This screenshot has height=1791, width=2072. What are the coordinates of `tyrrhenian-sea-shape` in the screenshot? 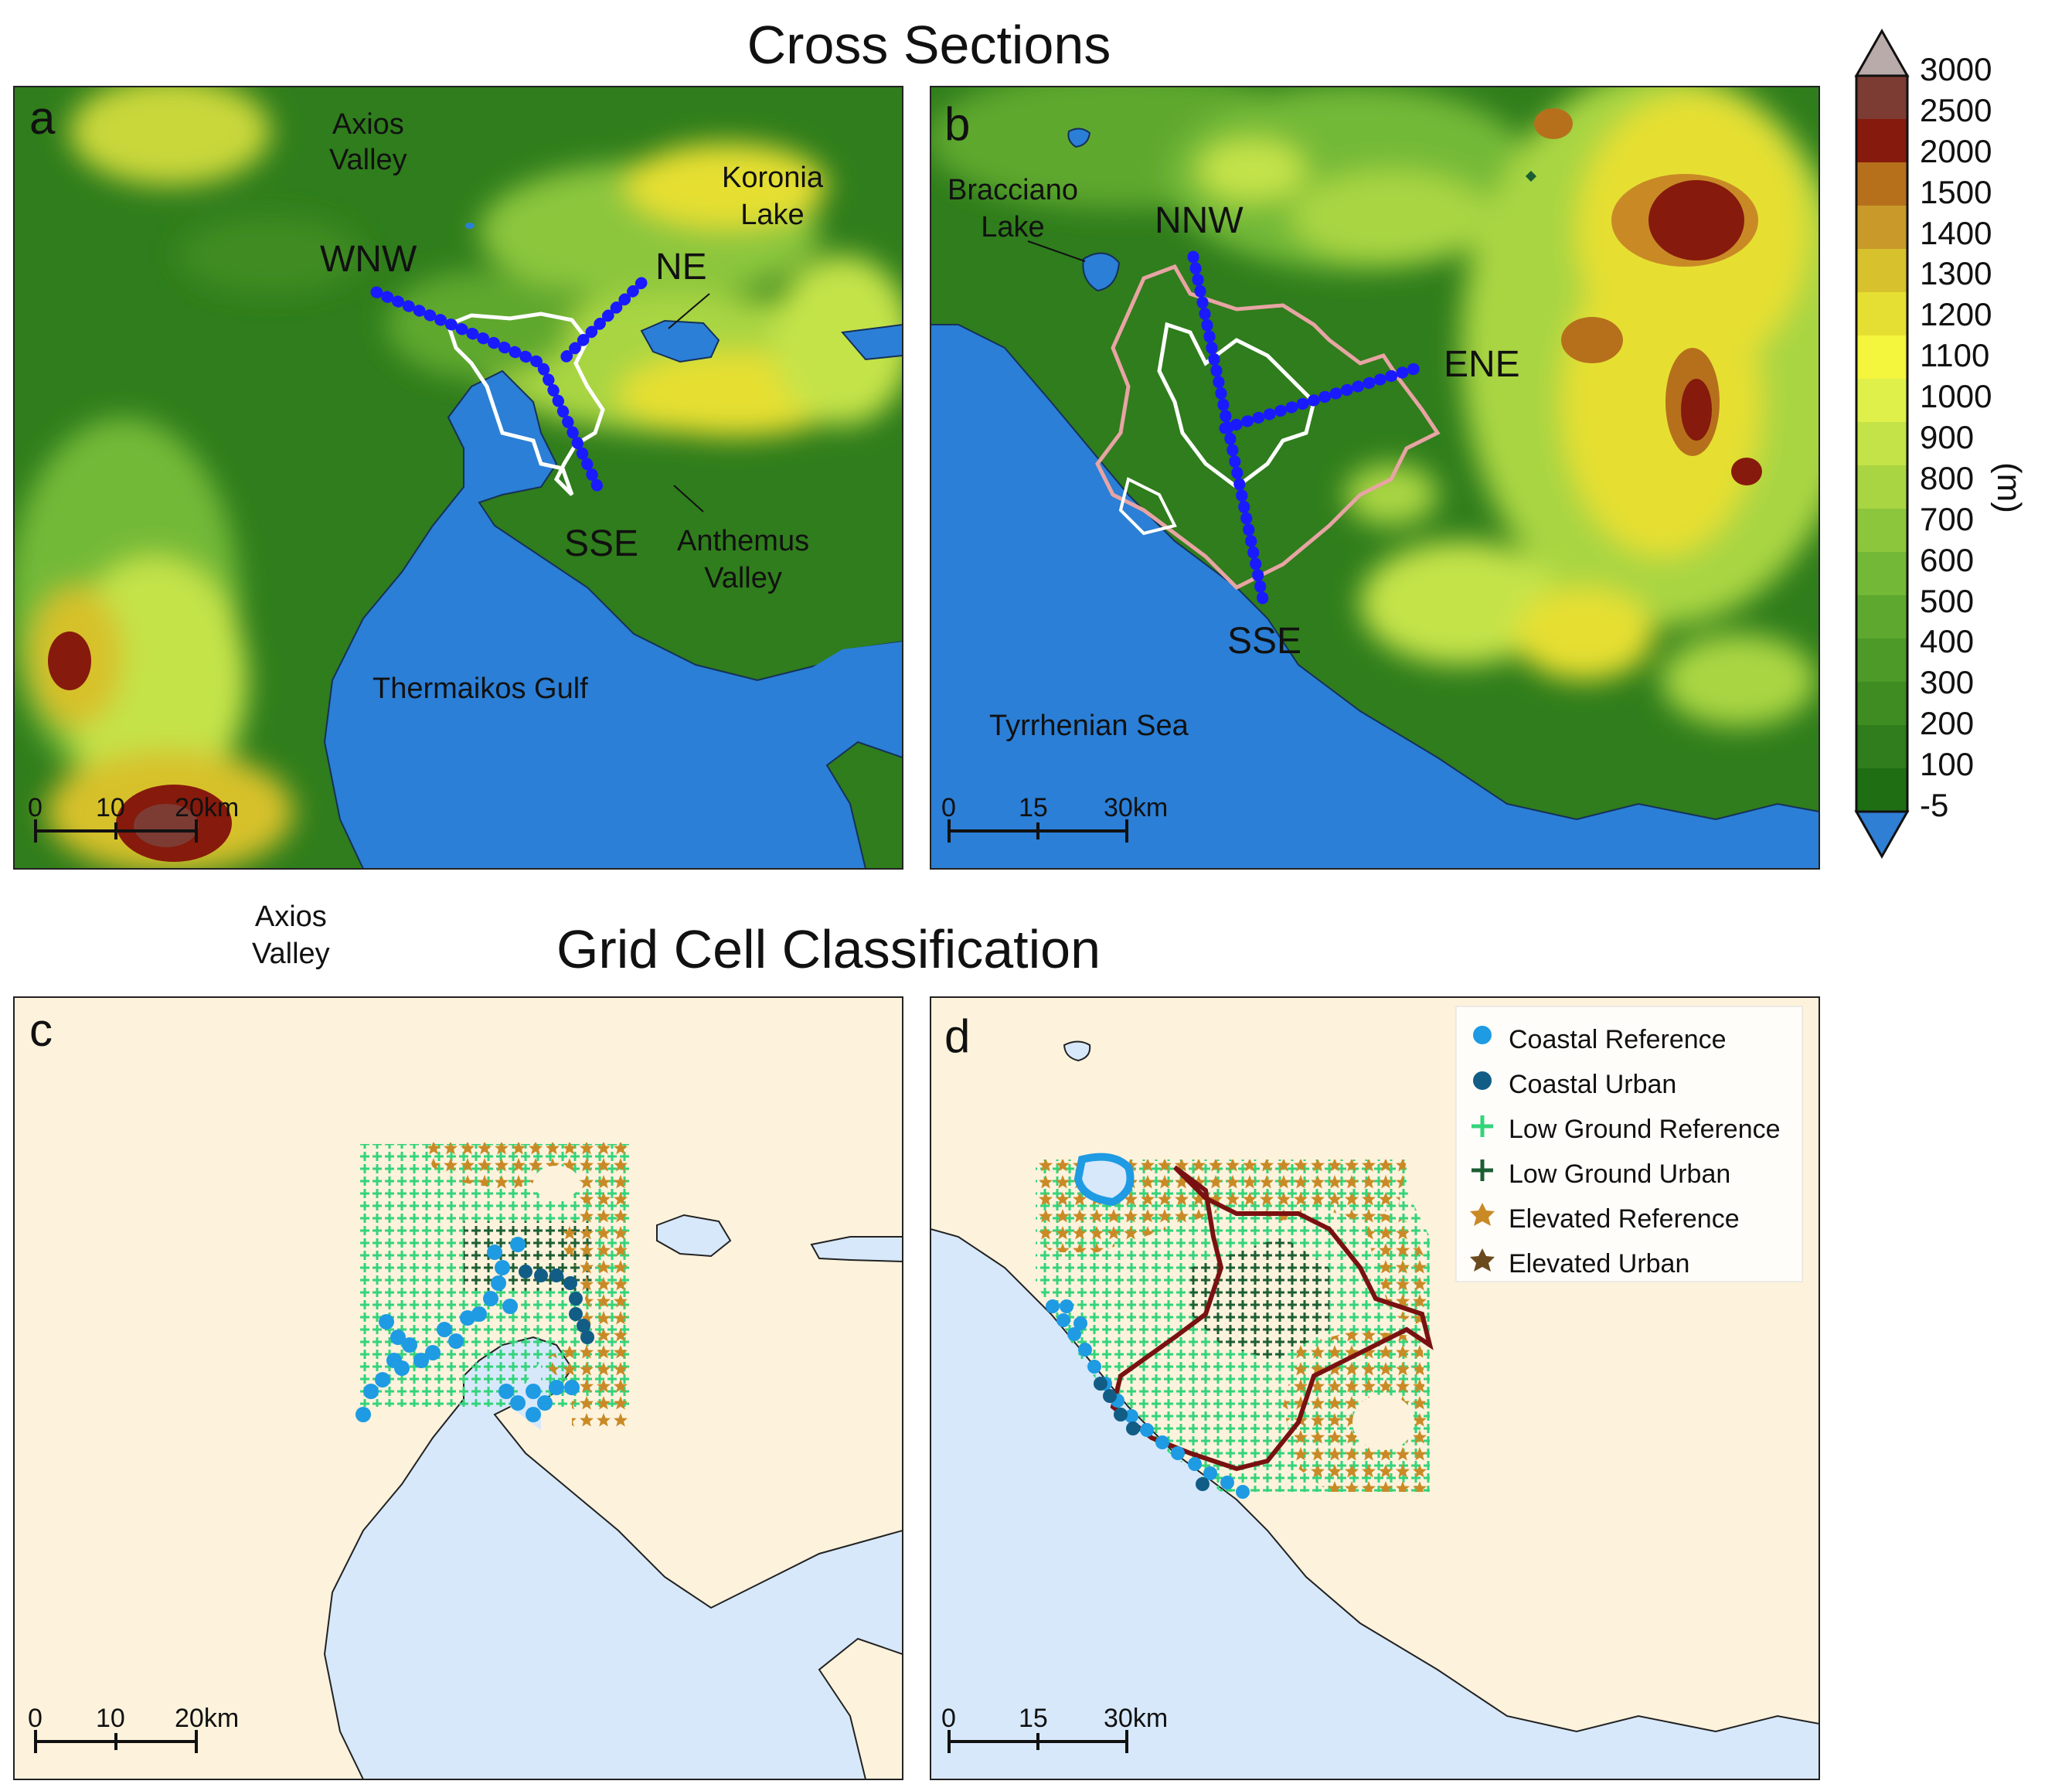 It's located at (1375, 596).